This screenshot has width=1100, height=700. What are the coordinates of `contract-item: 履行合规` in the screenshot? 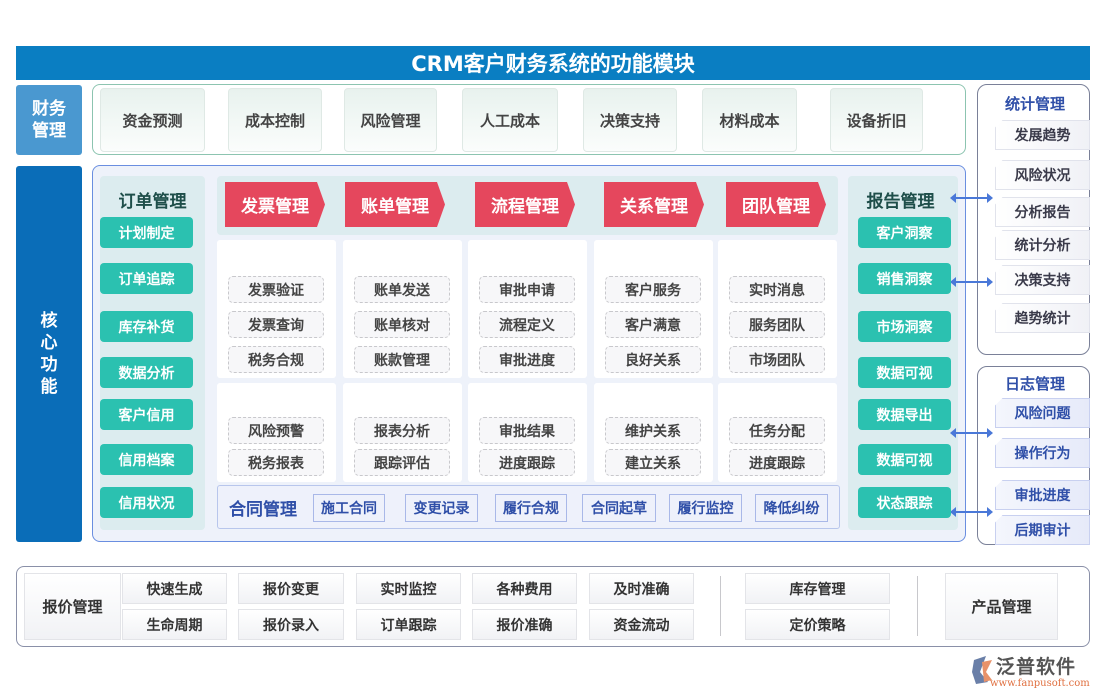 It's located at (531, 508).